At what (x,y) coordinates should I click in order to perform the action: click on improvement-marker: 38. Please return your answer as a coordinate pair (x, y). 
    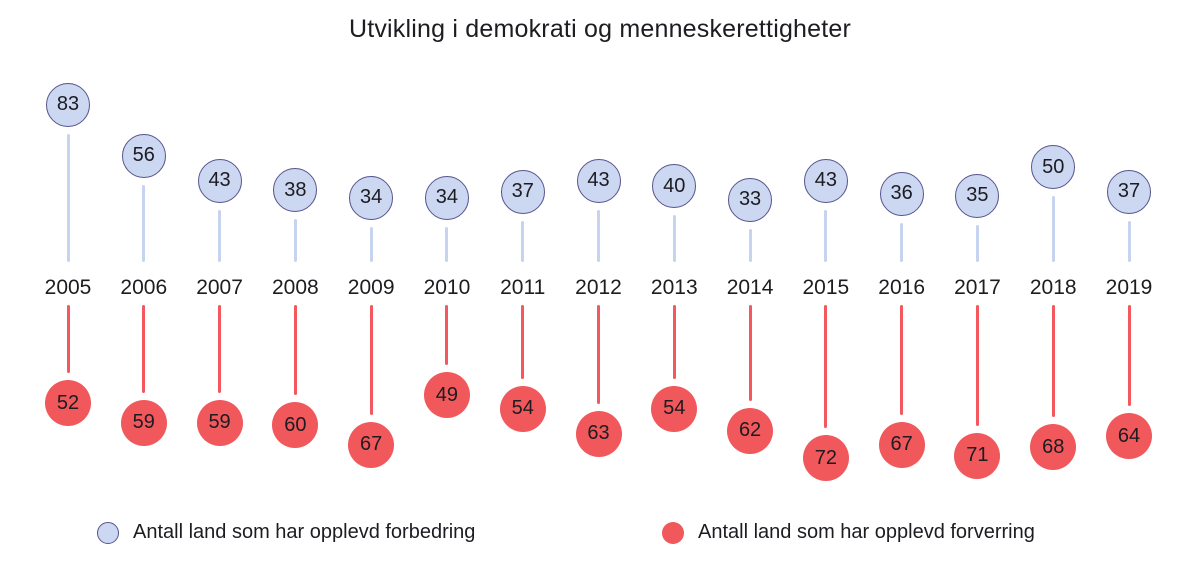
    Looking at the image, I should click on (295, 190).